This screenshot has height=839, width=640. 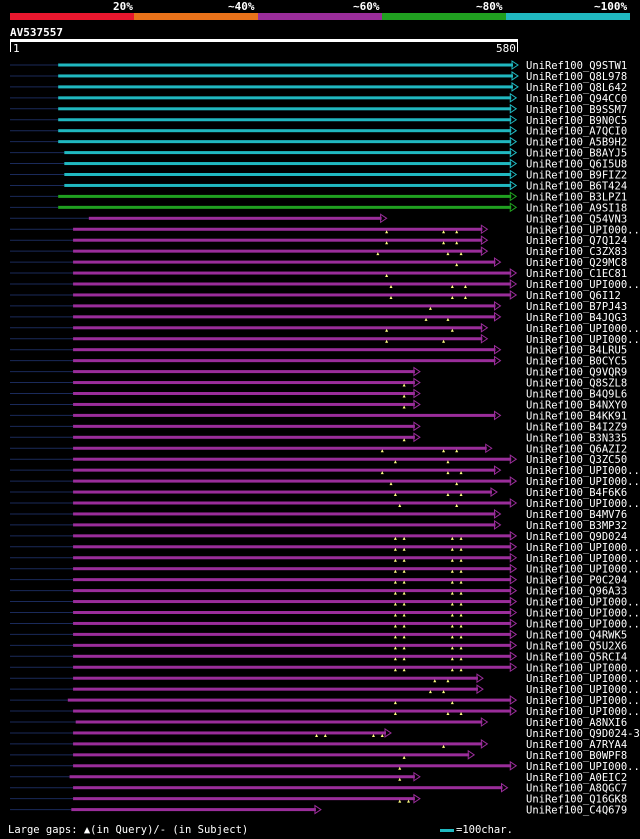 What do you see at coordinates (583, 734) in the screenshot?
I see `hit-label: UniRef100_Q9D024-3` at bounding box center [583, 734].